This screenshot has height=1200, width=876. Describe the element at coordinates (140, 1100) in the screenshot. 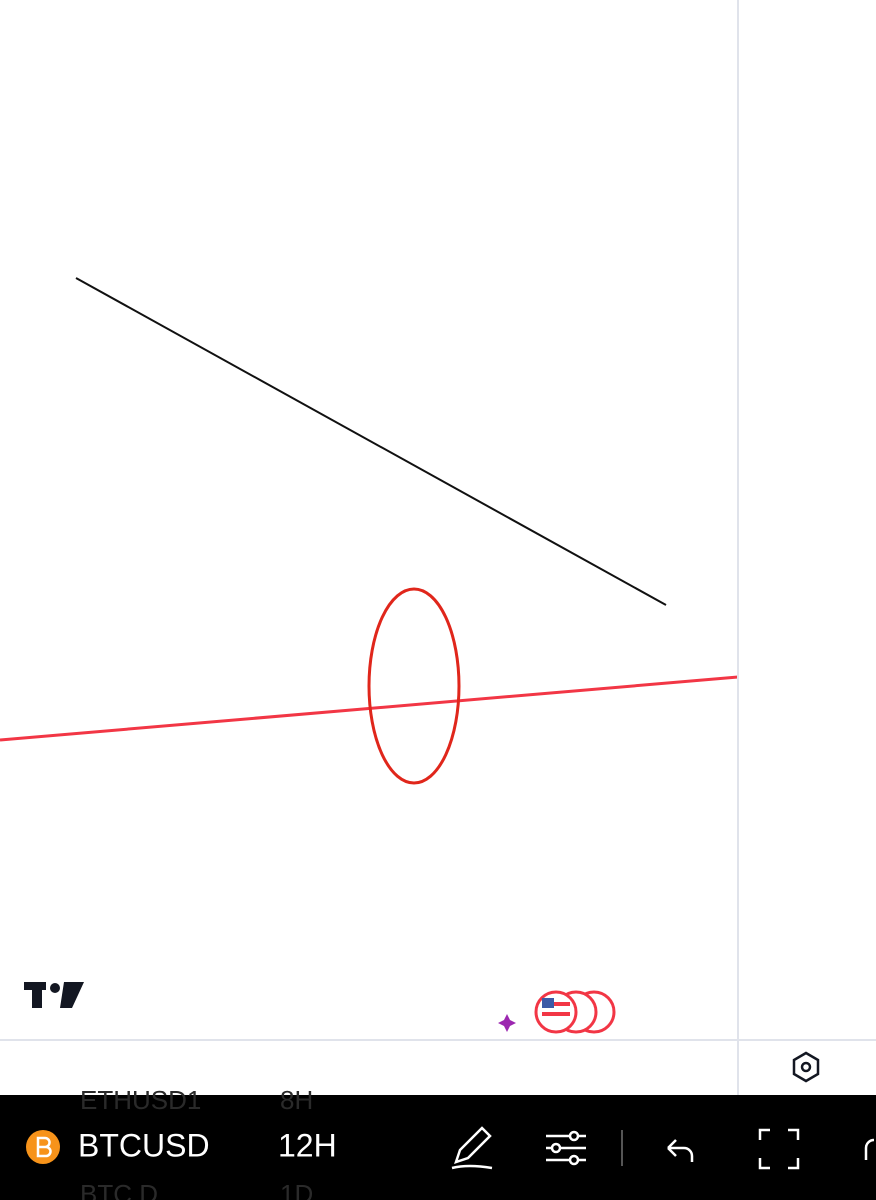

I see `ghost-symbol: ETHUSD1` at that location.